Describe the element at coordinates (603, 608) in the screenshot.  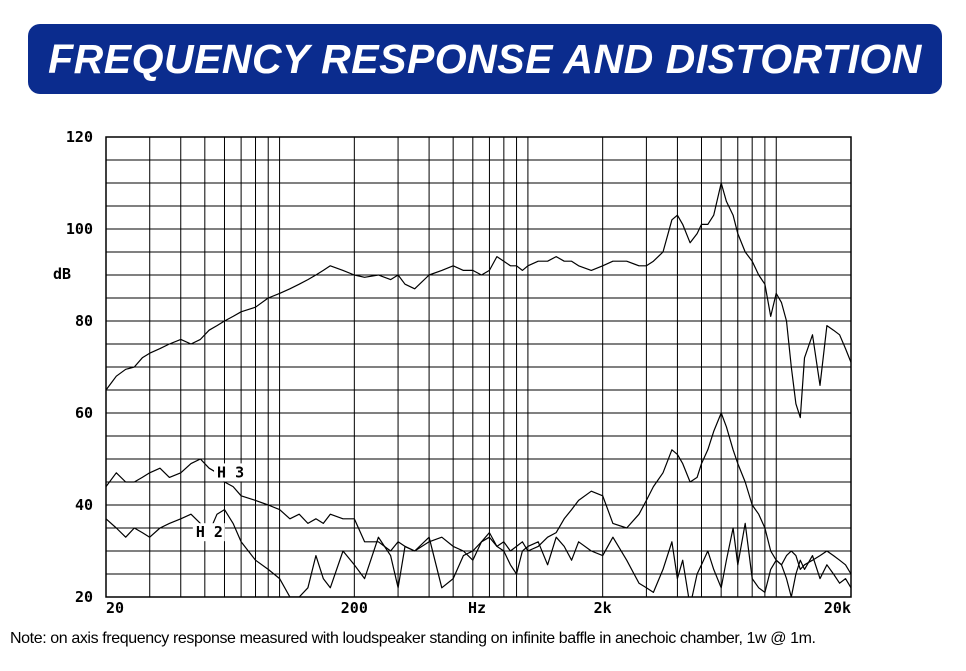
I see `x-tick-label: 2k` at that location.